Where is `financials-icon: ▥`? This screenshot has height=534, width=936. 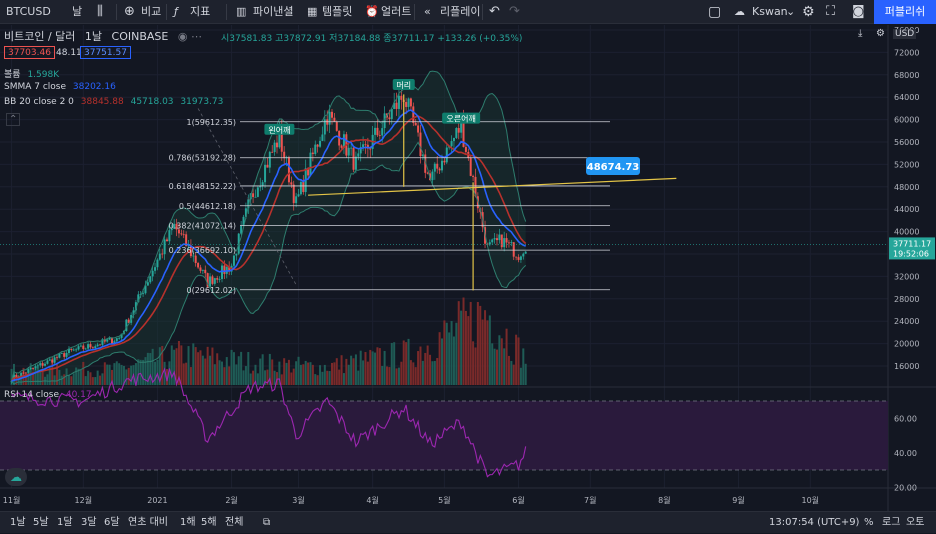 financials-icon: ▥ is located at coordinates (241, 11).